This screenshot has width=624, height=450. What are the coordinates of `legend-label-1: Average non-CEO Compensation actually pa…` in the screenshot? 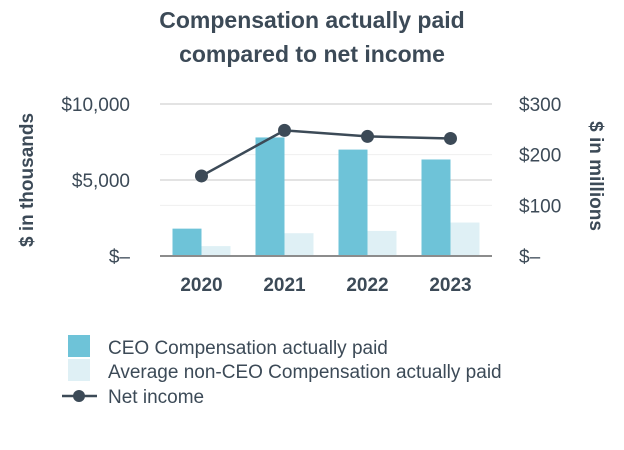 It's located at (305, 372).